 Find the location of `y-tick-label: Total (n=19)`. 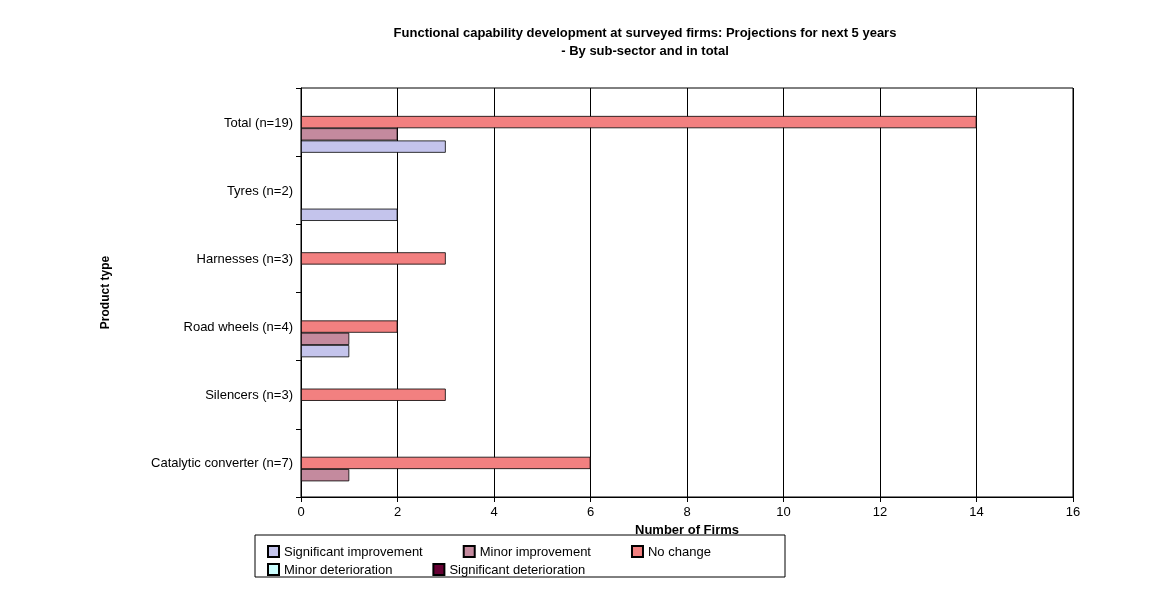

y-tick-label: Total (n=19) is located at coordinates (258, 122).